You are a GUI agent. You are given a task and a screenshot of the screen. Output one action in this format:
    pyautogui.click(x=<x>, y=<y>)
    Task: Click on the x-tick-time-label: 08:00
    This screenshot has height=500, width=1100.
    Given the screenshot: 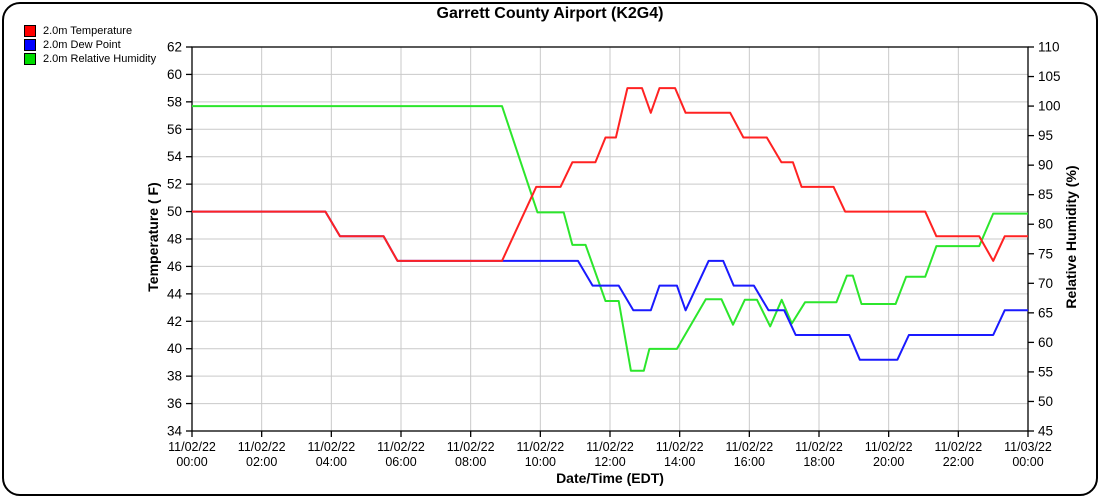 What is the action you would take?
    pyautogui.click(x=470, y=462)
    